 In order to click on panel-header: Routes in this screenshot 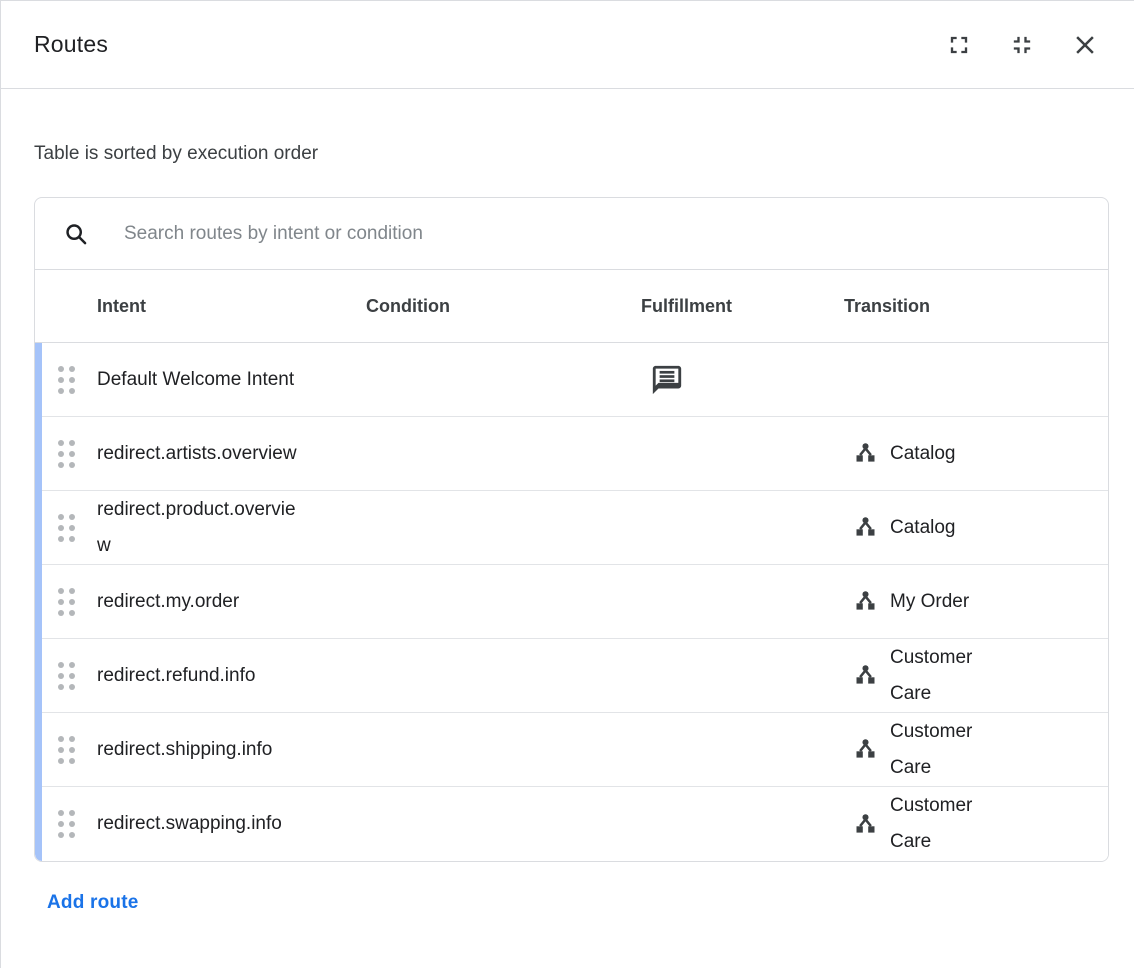, I will do `click(567, 45)`.